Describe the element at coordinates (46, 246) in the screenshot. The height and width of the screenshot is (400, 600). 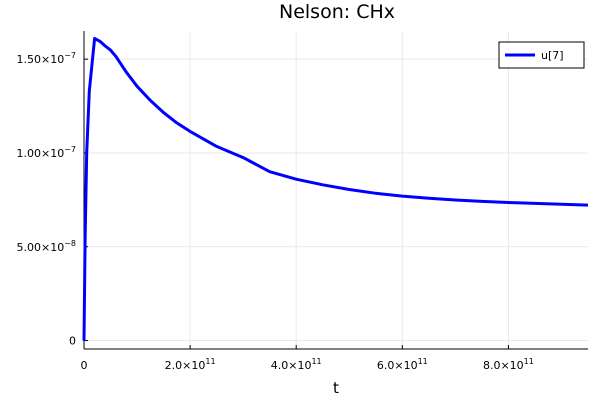
I see `y-tick-label: 5.00×10⁻⁸` at that location.